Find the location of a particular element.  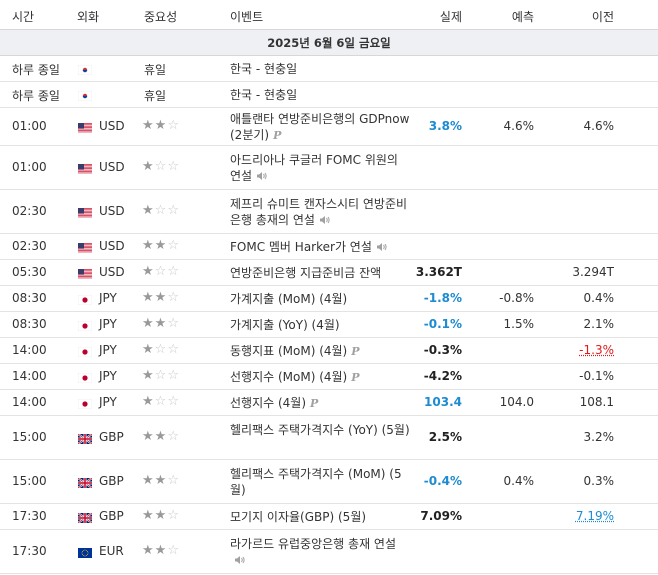

event-name: 아드리아나 쿠글러 FOMC 위원의 연설 is located at coordinates (320, 168).